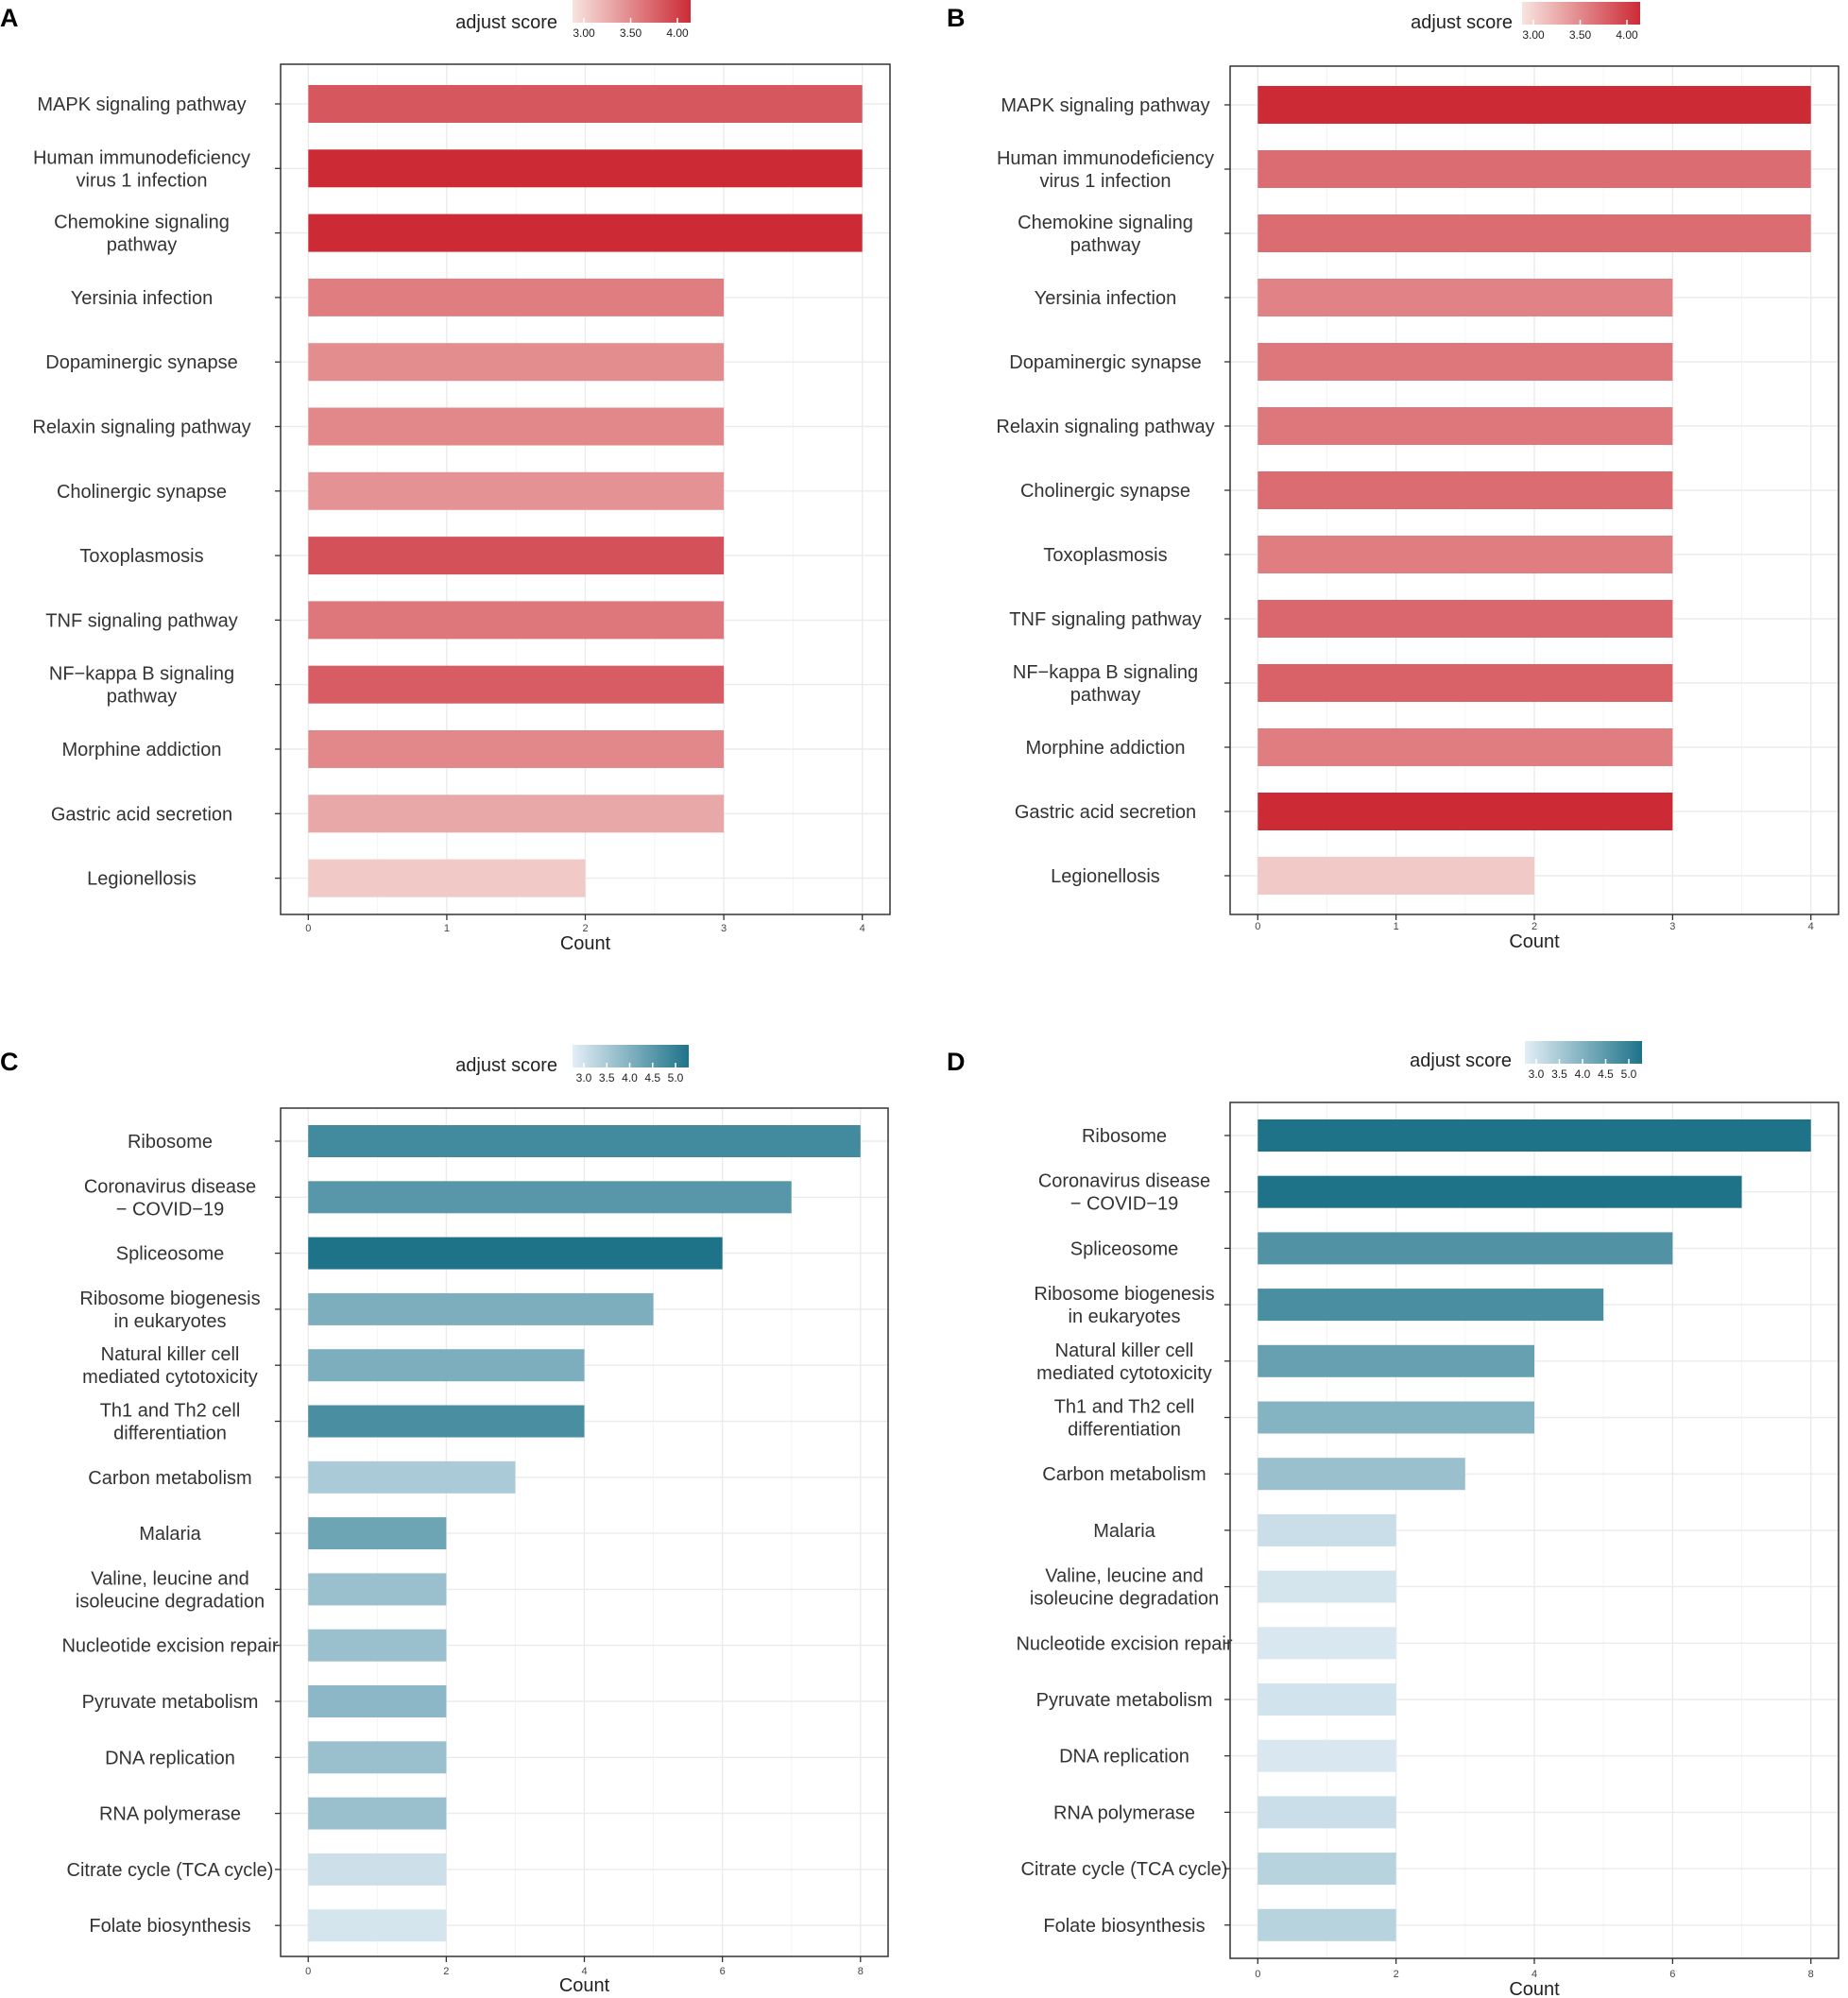 Image resolution: width=1848 pixels, height=1998 pixels. I want to click on y-tick-label-line: RNA polymerase, so click(170, 1815).